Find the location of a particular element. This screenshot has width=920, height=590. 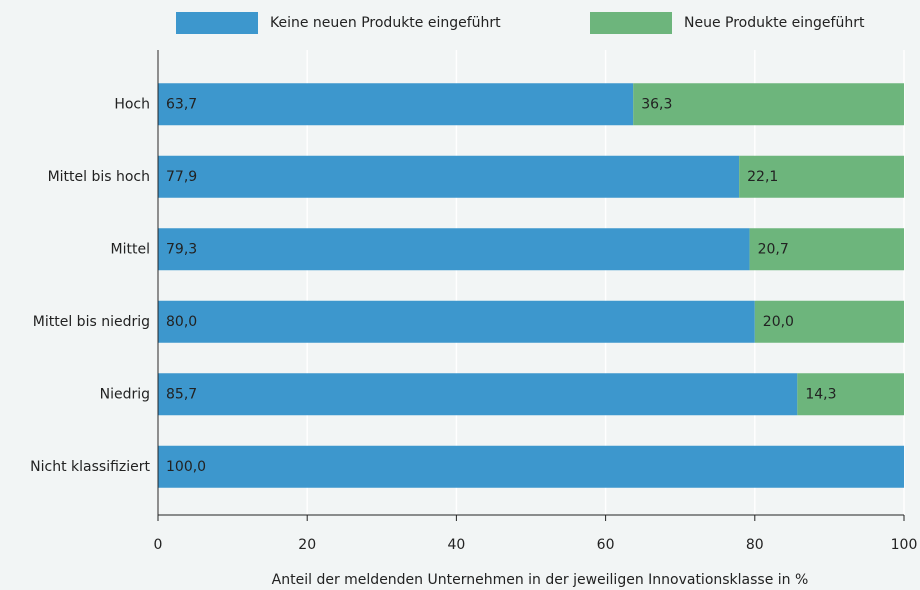

value-label: 80,0 is located at coordinates (181, 322).